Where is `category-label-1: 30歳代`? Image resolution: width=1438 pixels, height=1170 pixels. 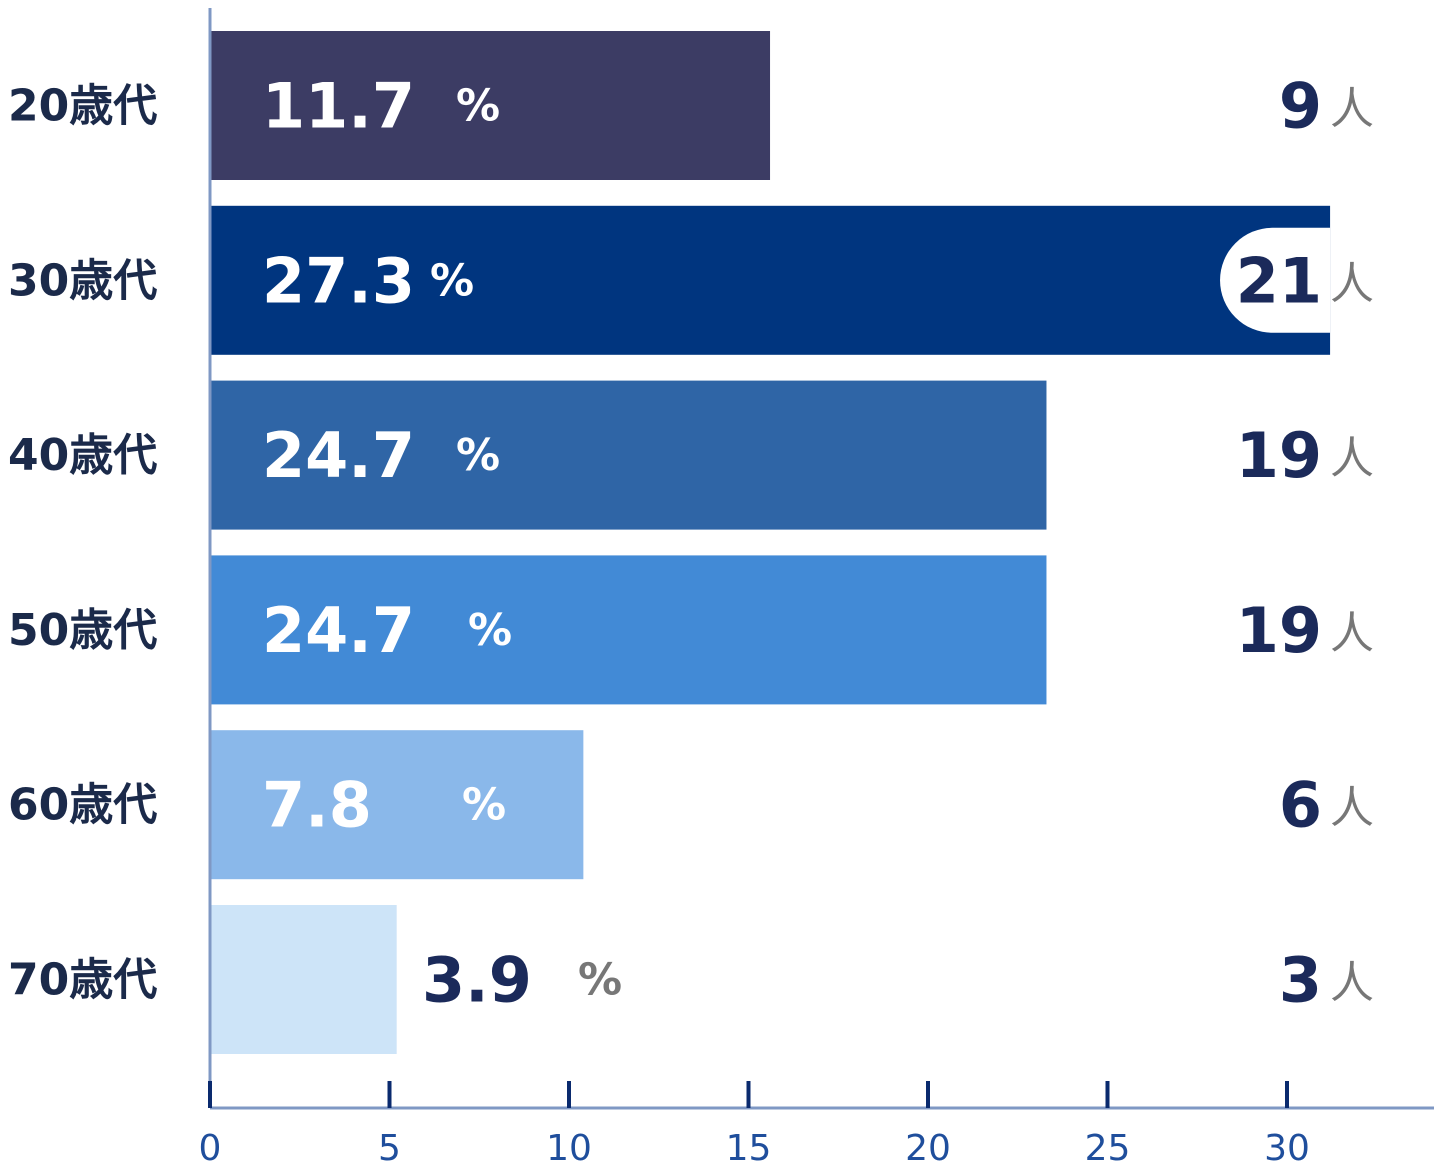 category-label-1: 30歳代 is located at coordinates (82, 280).